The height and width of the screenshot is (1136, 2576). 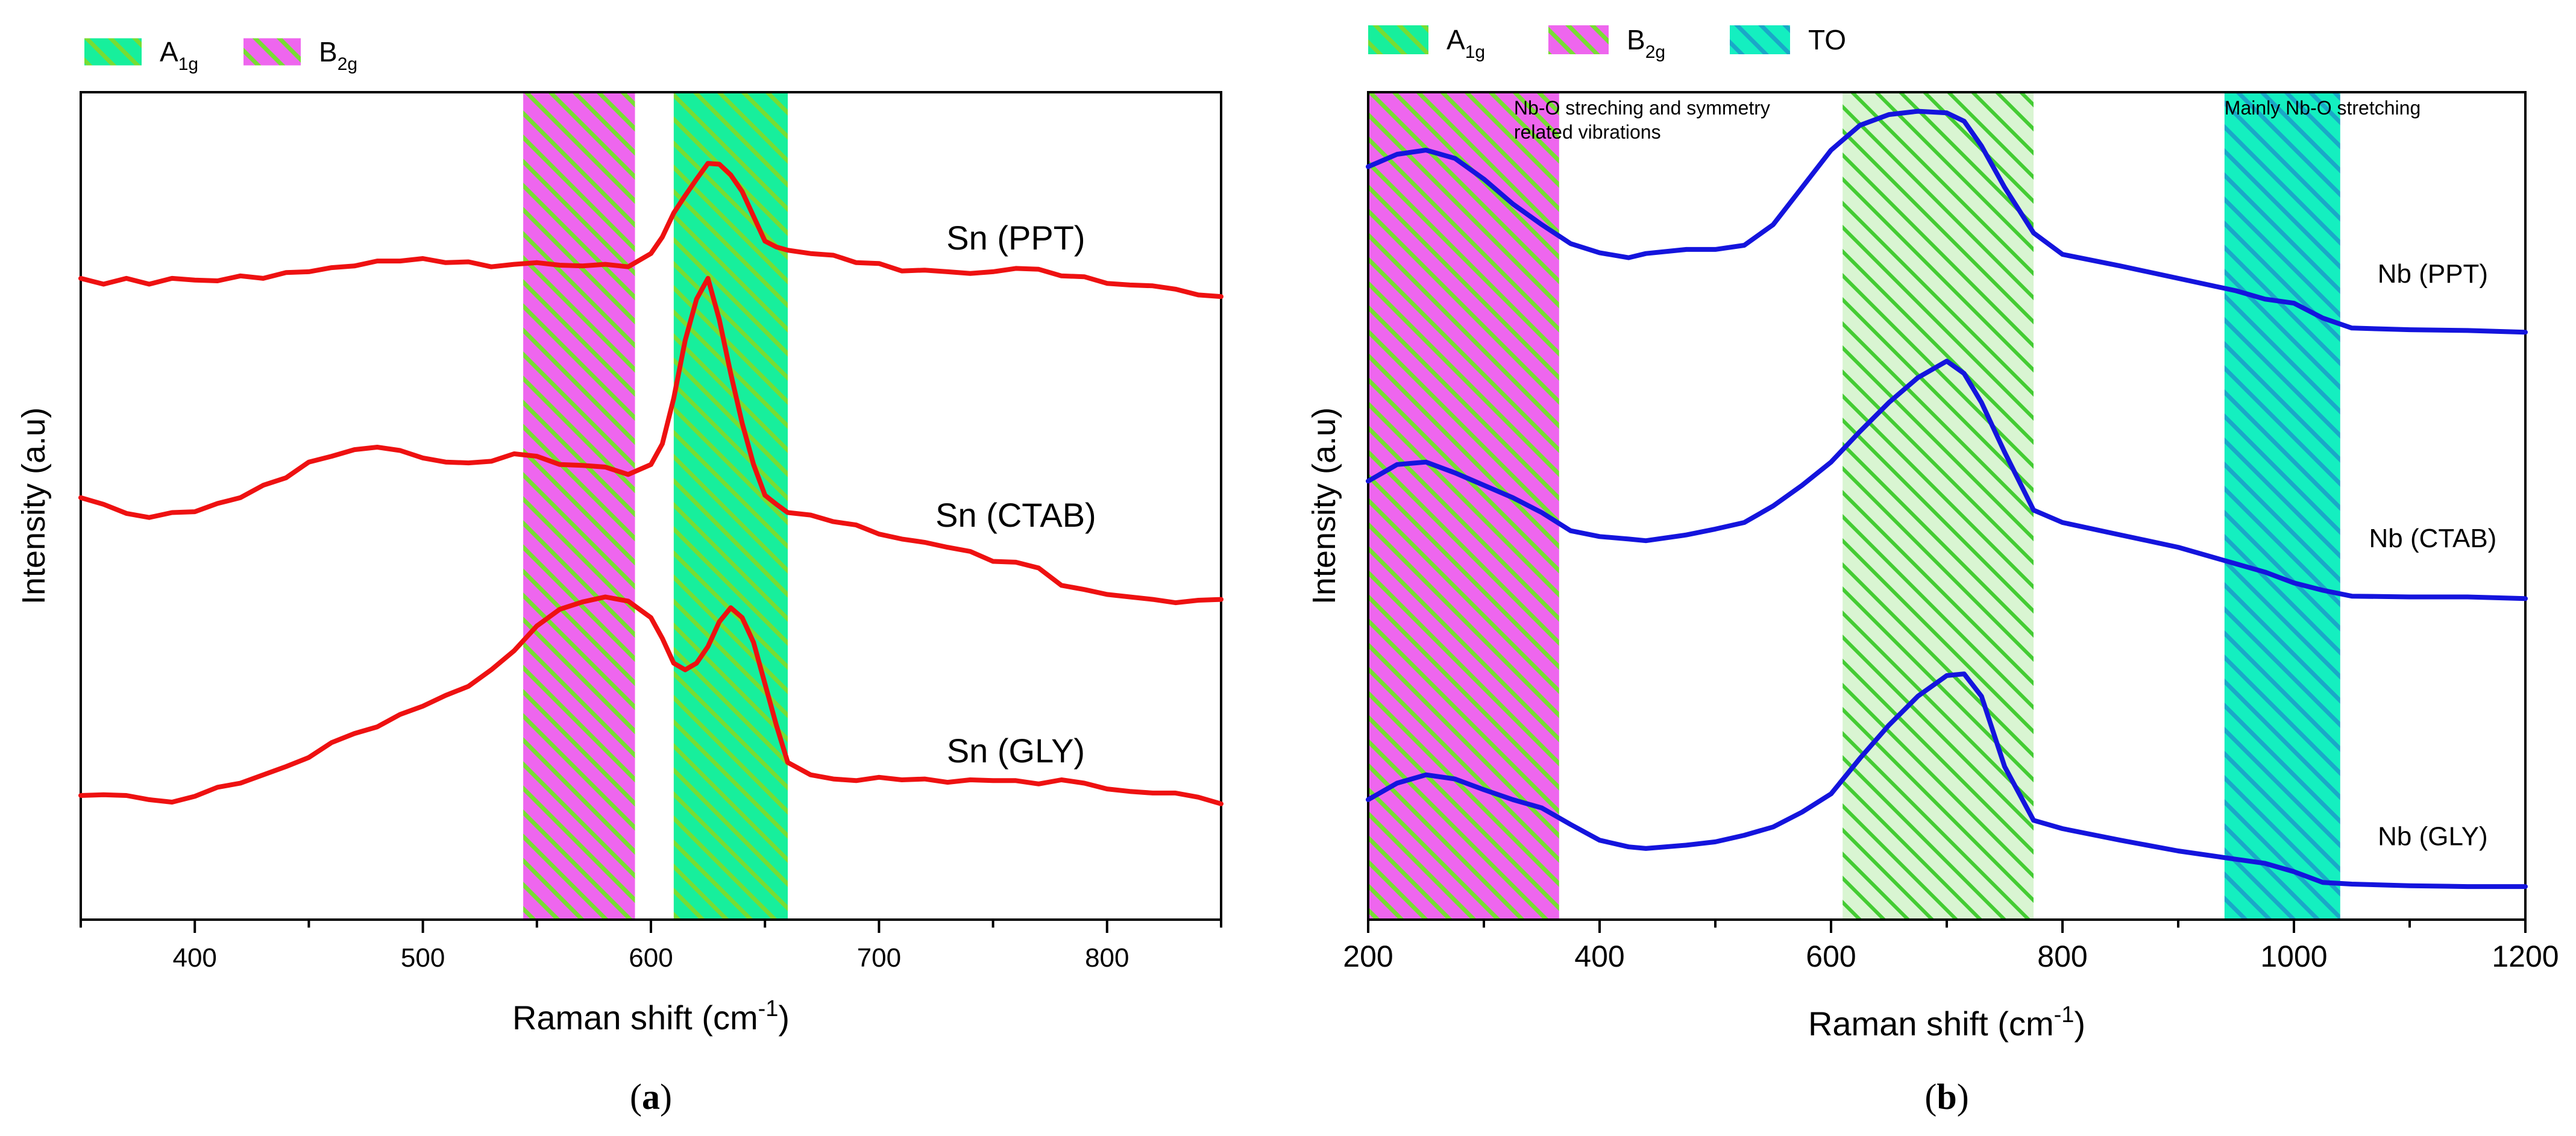 I want to click on y-axis-label-b: Intensity (a.u), so click(x=1324, y=506).